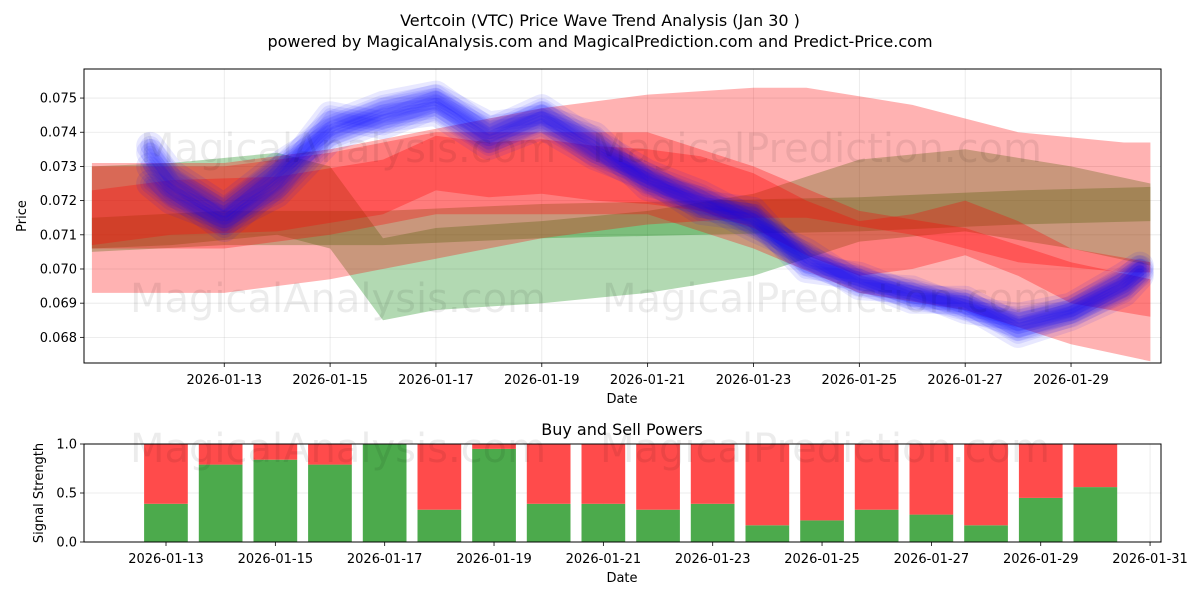  Describe the element at coordinates (1150, 559) in the screenshot. I see `bottom-x-tick-label: 2026-01-31` at that location.